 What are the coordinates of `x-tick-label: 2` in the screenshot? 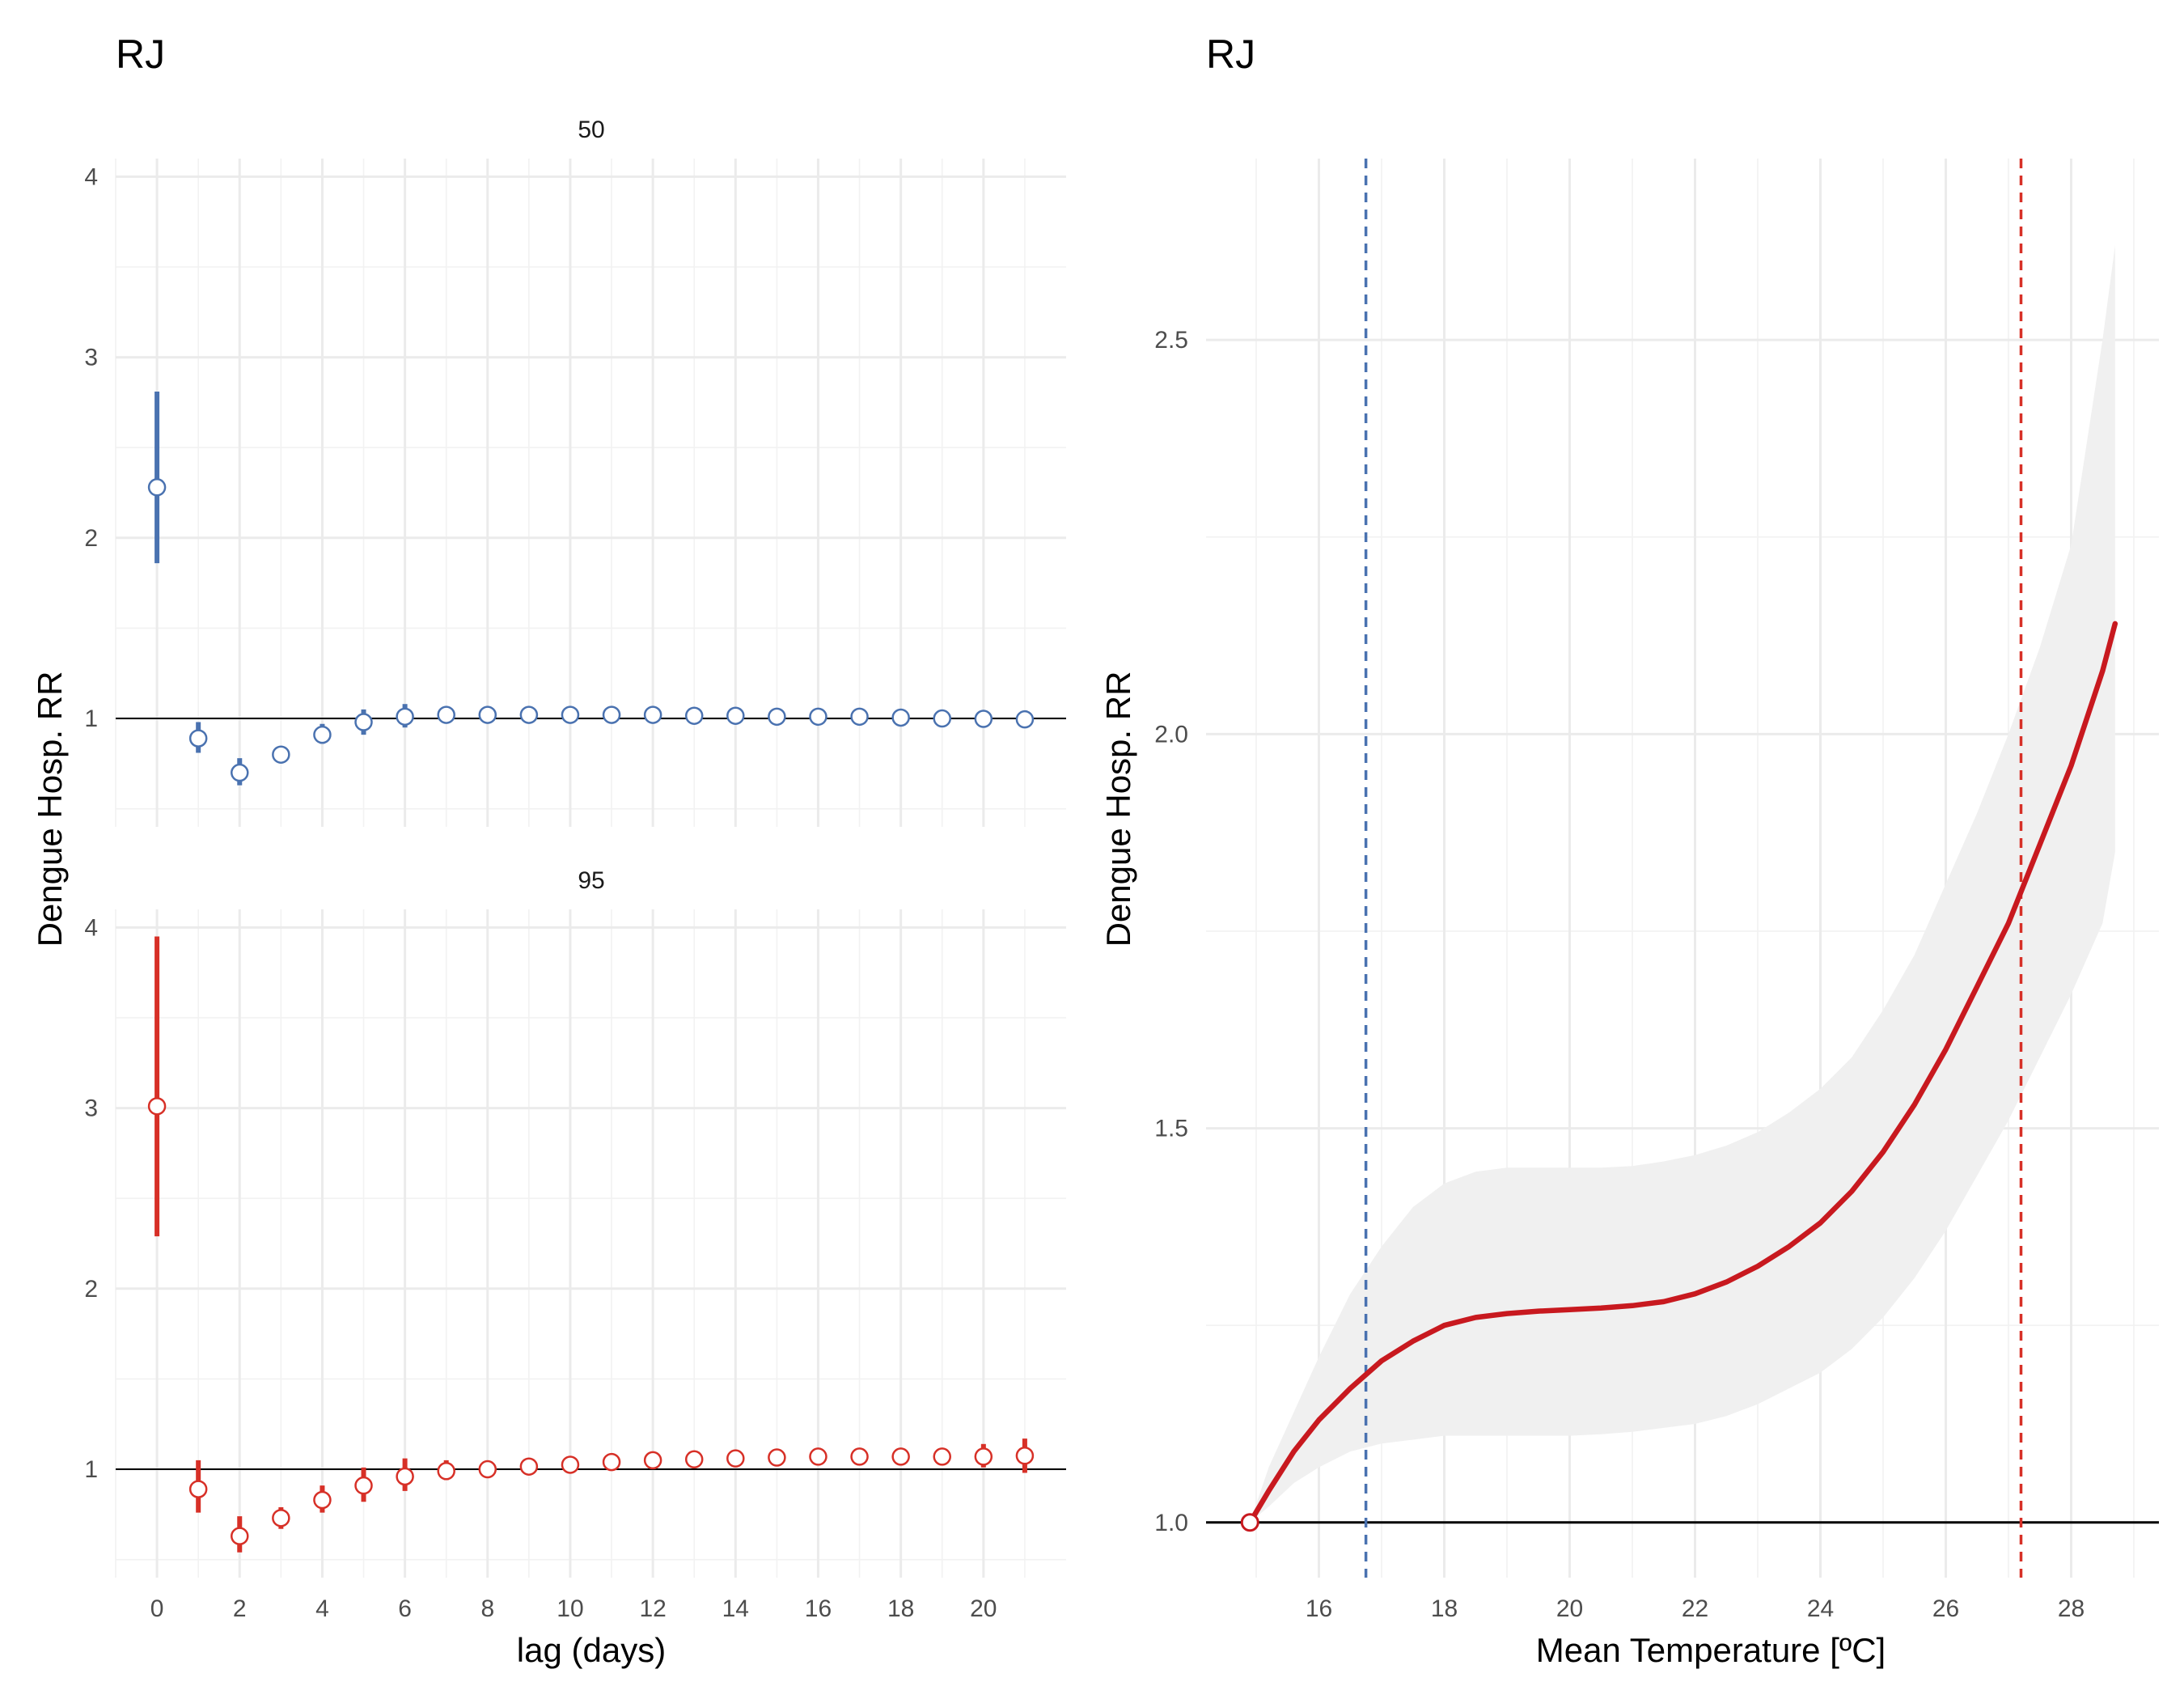 It's located at (240, 1608).